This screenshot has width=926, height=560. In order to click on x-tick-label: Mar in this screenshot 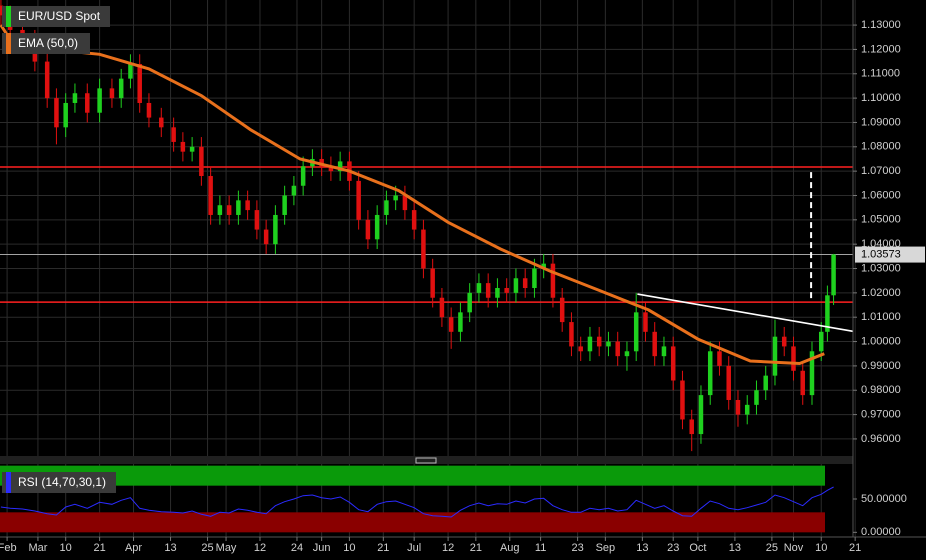, I will do `click(37, 548)`.